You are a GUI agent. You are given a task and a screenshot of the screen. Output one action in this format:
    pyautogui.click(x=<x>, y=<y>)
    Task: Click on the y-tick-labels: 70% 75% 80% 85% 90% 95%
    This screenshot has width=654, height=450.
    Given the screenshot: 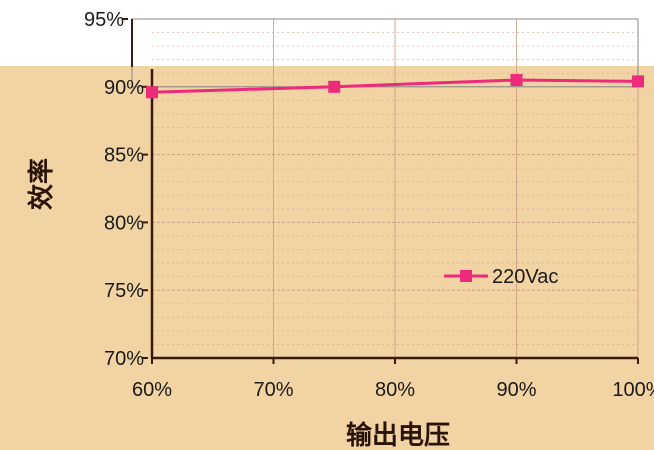 What is the action you would take?
    pyautogui.click(x=114, y=189)
    